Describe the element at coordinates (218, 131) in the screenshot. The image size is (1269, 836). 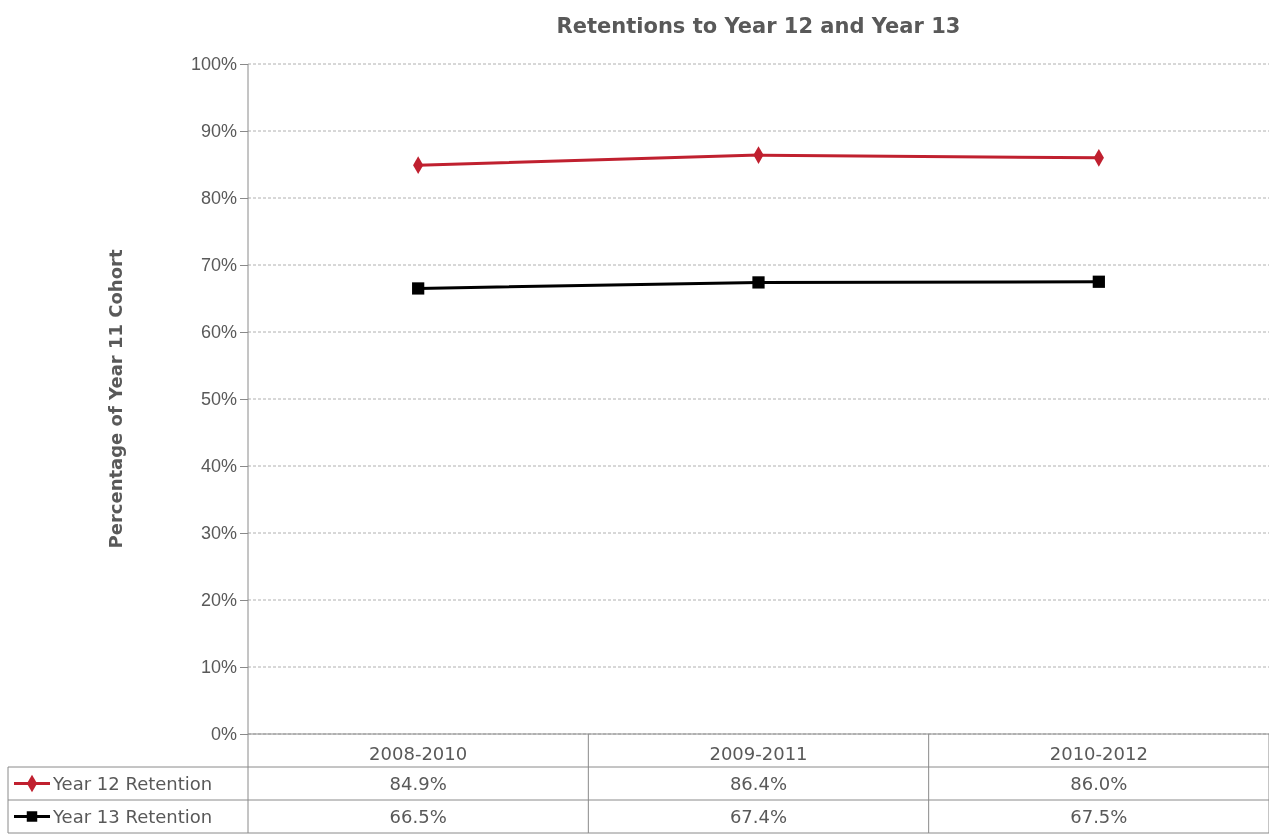
I see `y-tick-label: 90%` at that location.